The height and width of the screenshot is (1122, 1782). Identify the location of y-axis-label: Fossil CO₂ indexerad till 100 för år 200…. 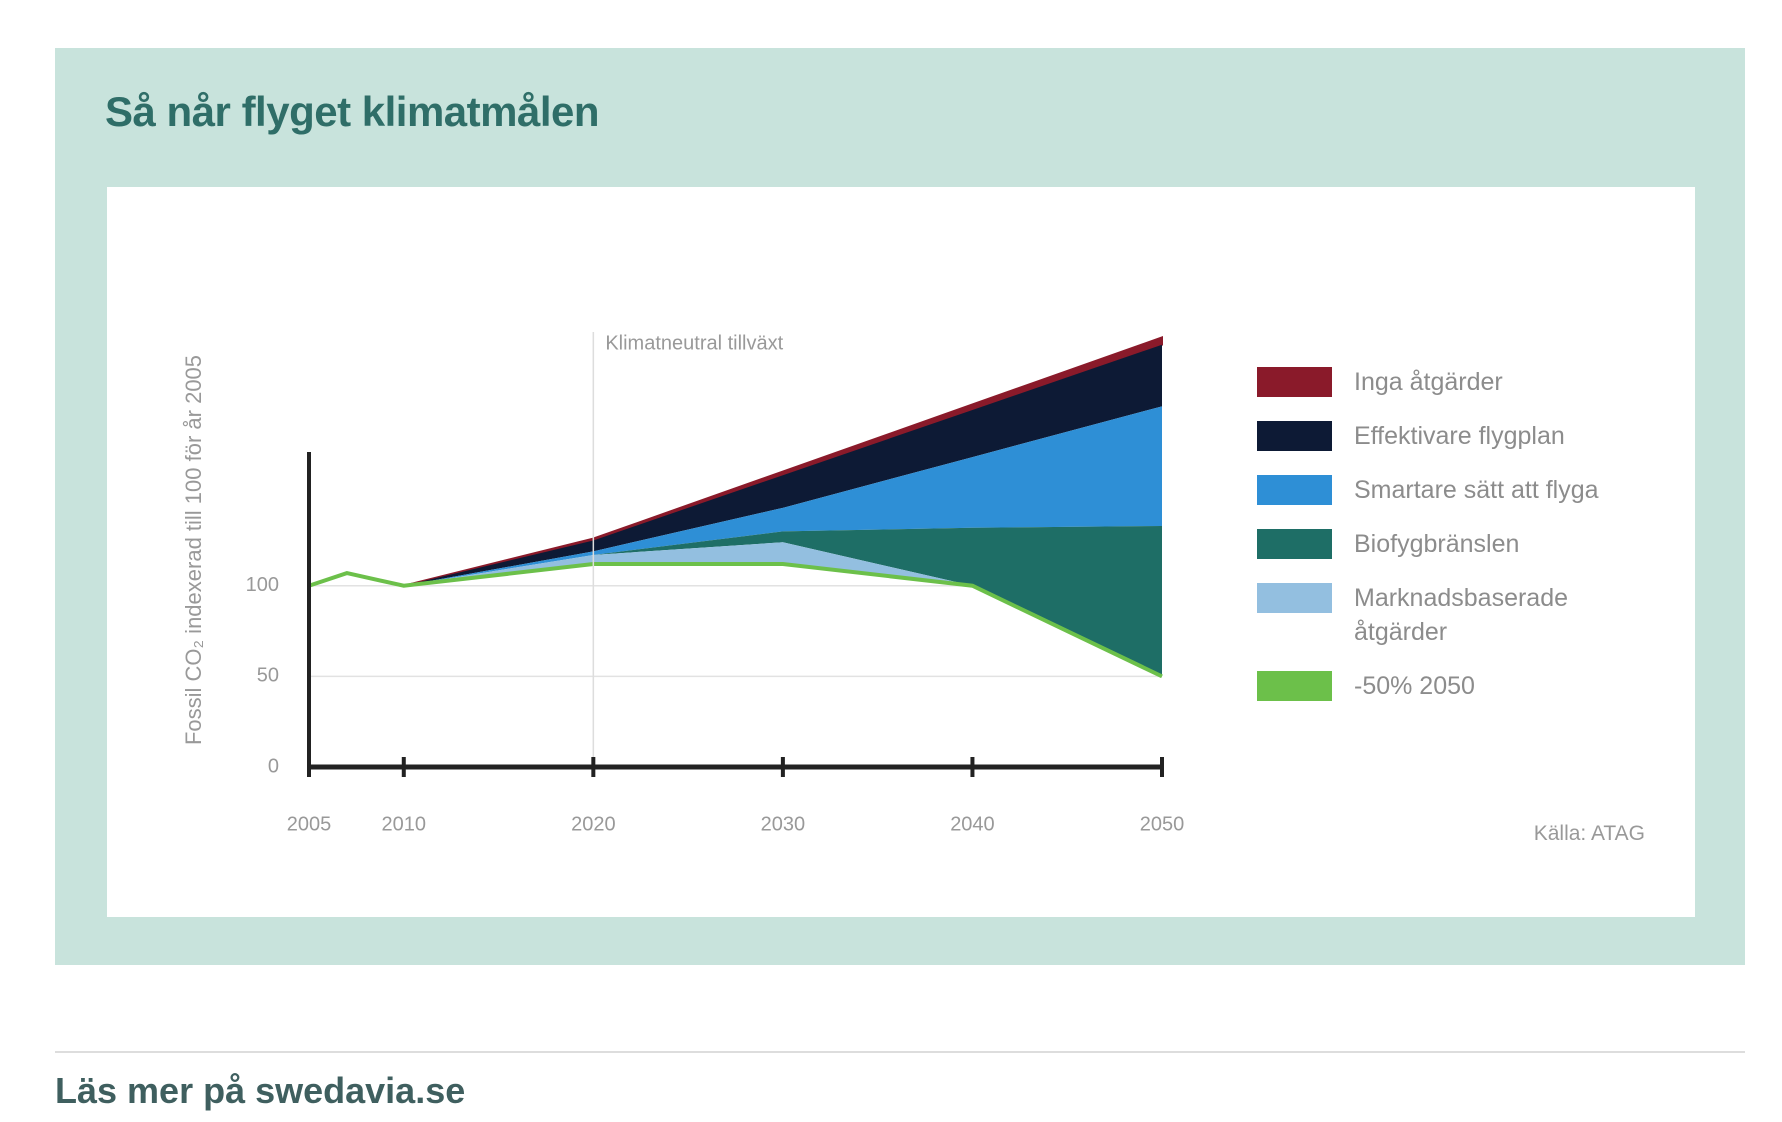
(193, 550).